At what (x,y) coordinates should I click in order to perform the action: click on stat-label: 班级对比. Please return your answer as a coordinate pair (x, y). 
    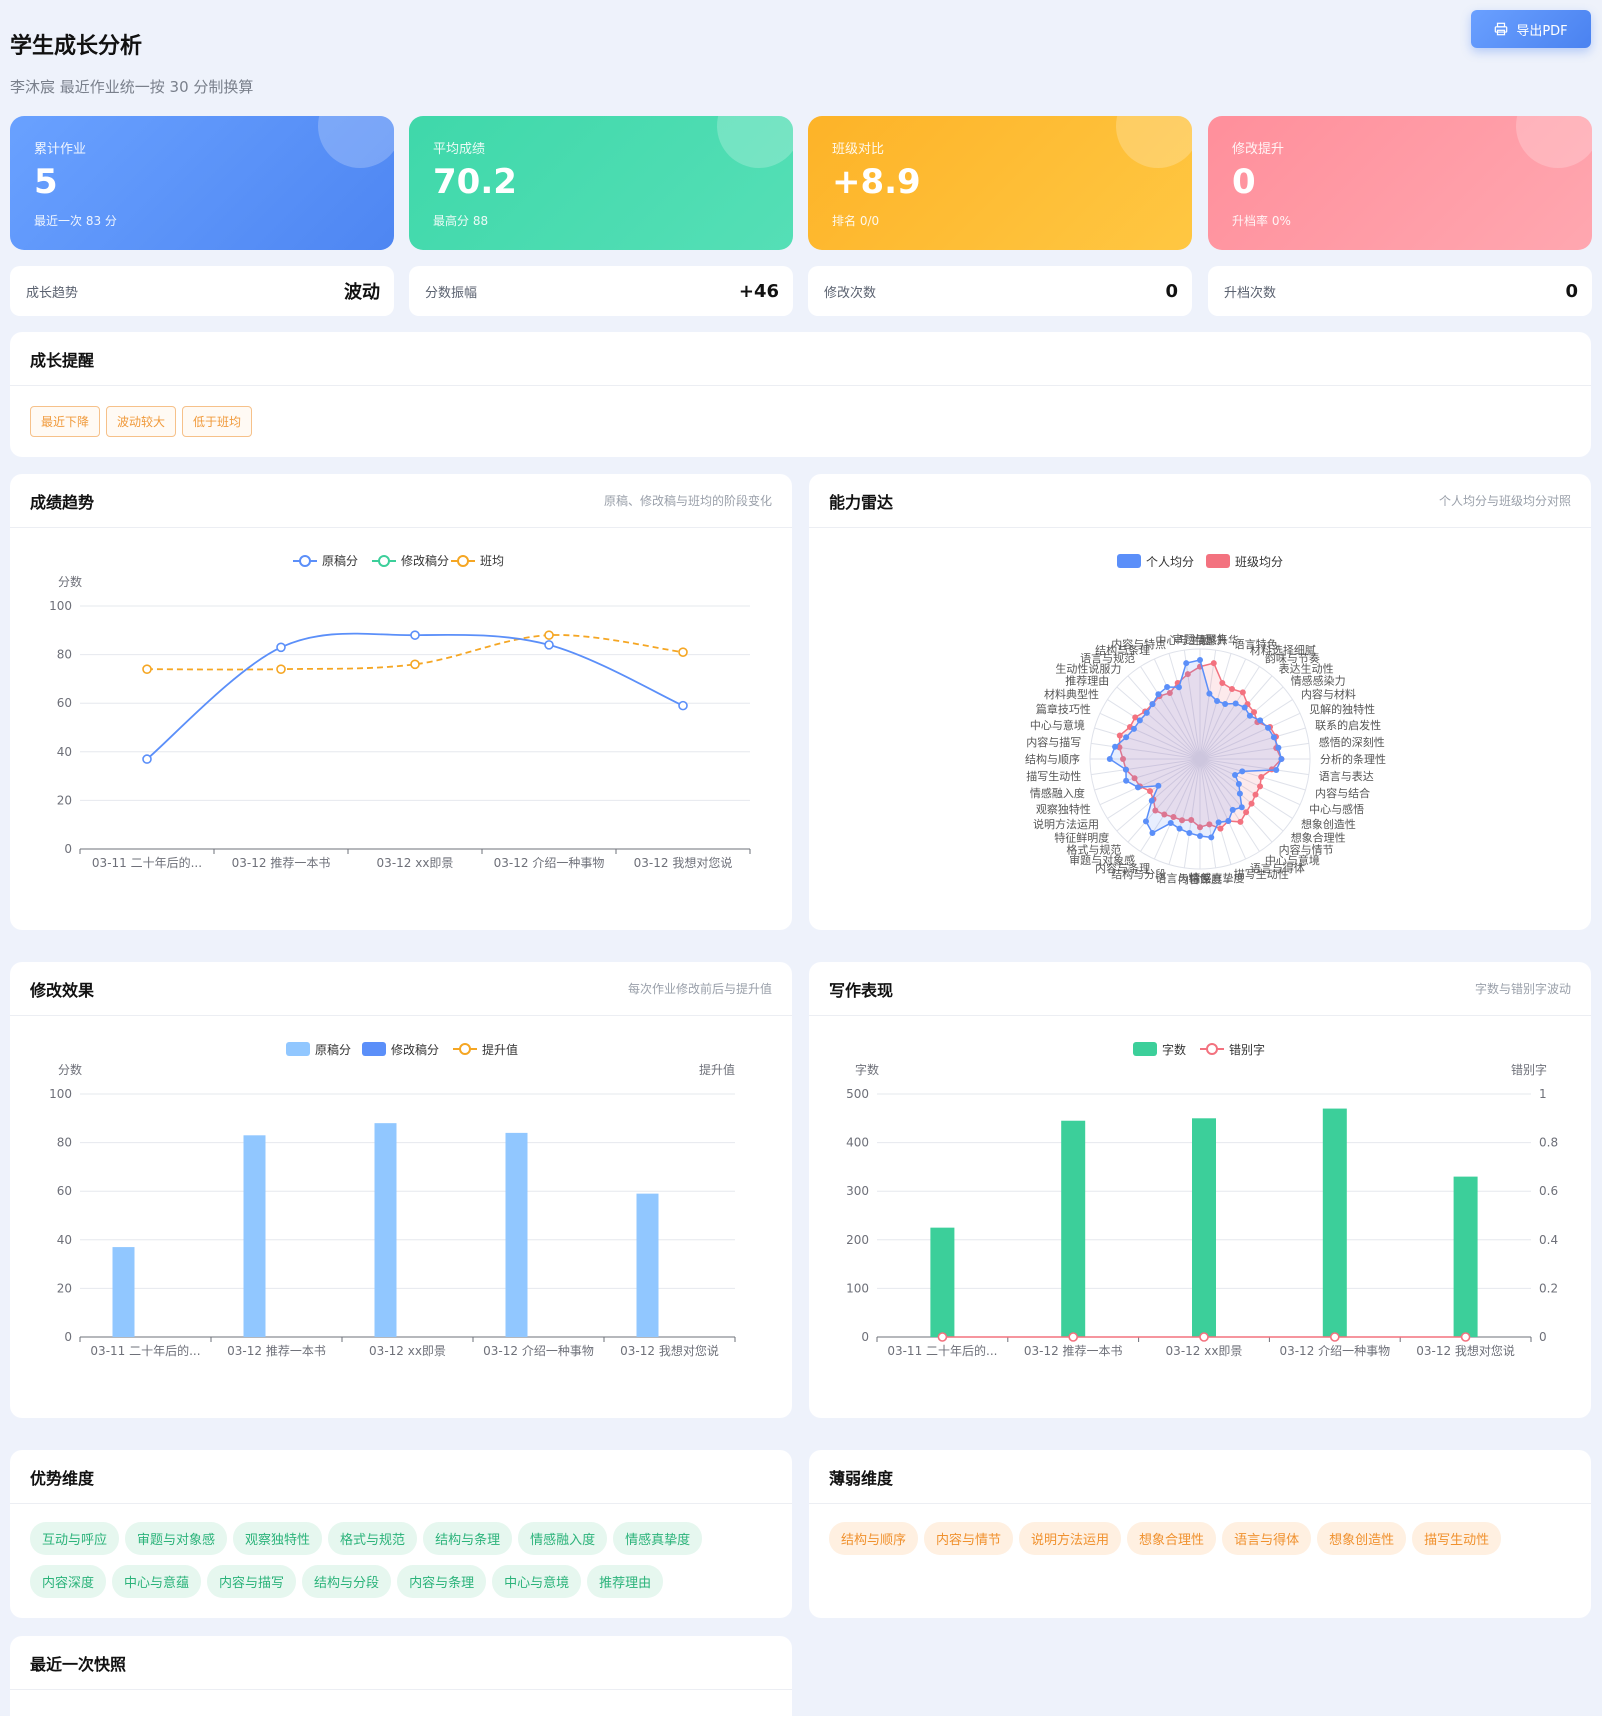
    Looking at the image, I should click on (858, 149).